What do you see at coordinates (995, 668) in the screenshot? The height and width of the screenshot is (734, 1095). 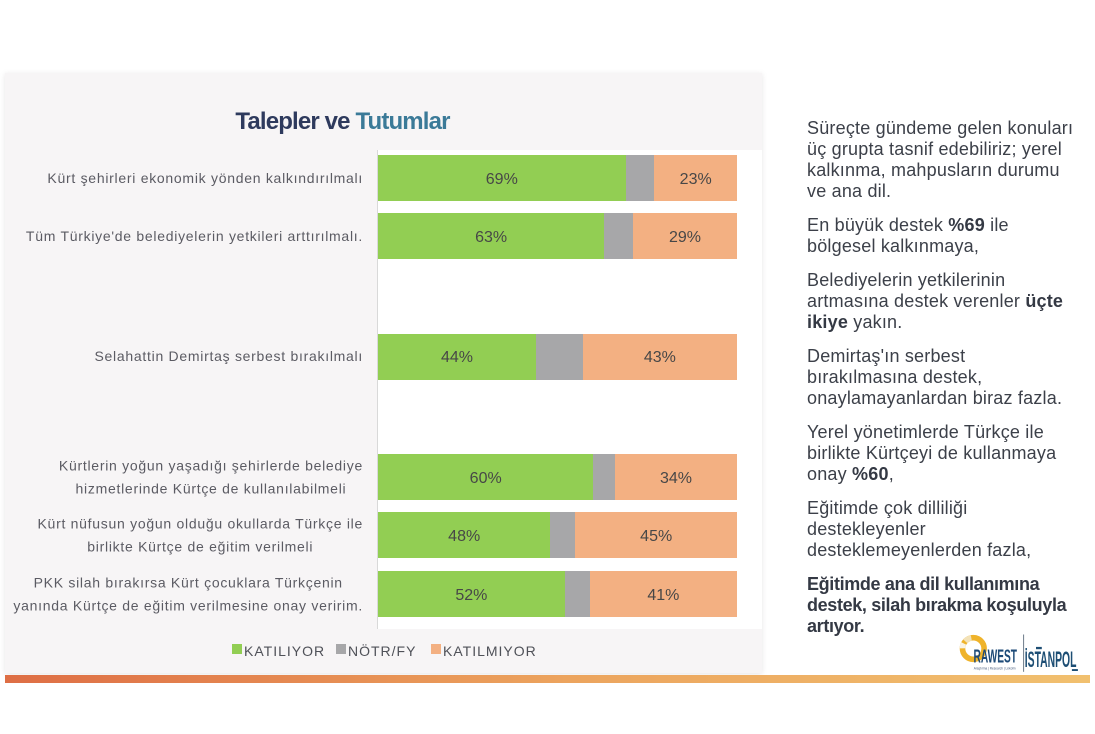 I see `svg-text: Araştırma | Research | Lêkolîn` at bounding box center [995, 668].